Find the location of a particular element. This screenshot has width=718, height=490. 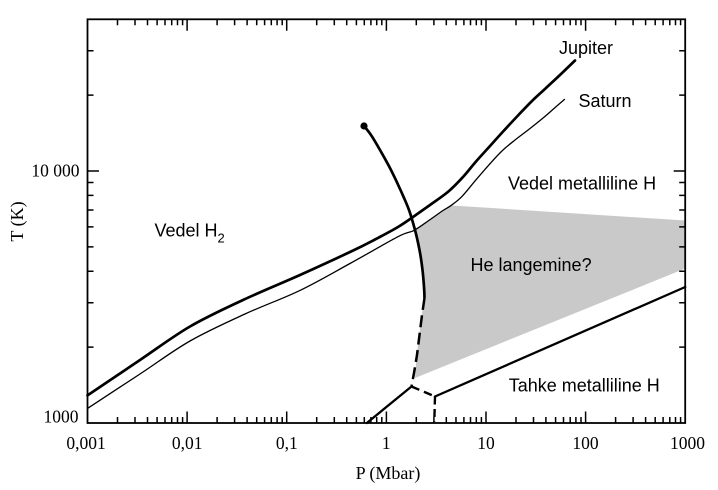

svg-text: He langemine? is located at coordinates (531, 265).